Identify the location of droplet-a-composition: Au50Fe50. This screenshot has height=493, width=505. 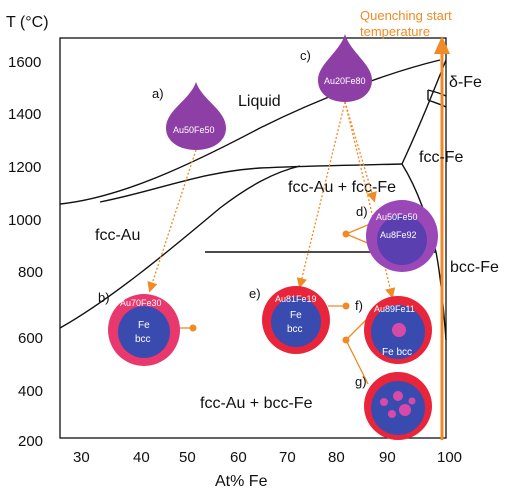
(194, 130).